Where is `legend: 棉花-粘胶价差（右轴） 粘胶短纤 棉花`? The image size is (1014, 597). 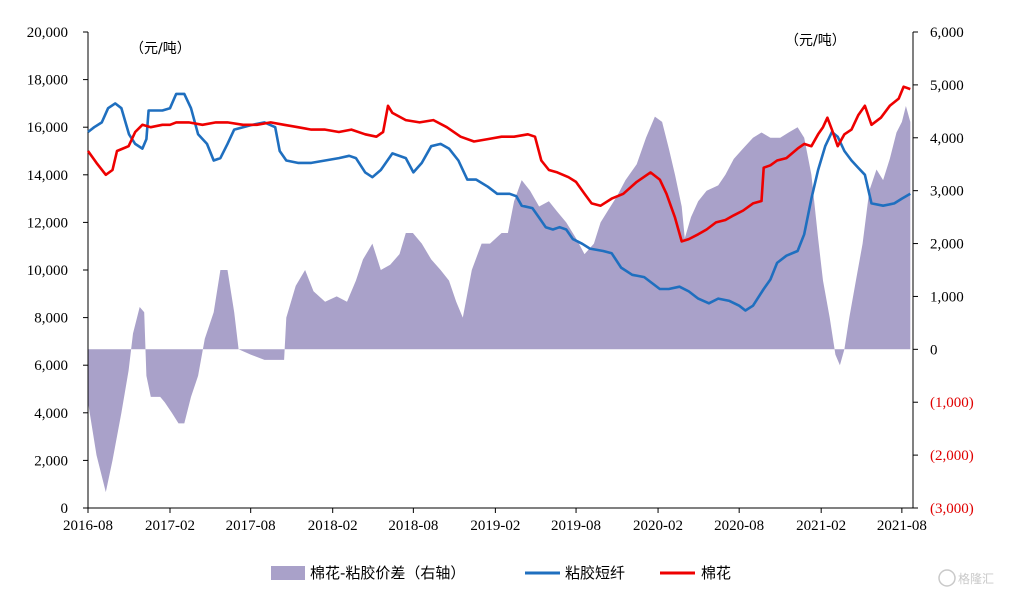 legend: 棉花-粘胶价差（右轴） 粘胶短纤 棉花 is located at coordinates (501, 573).